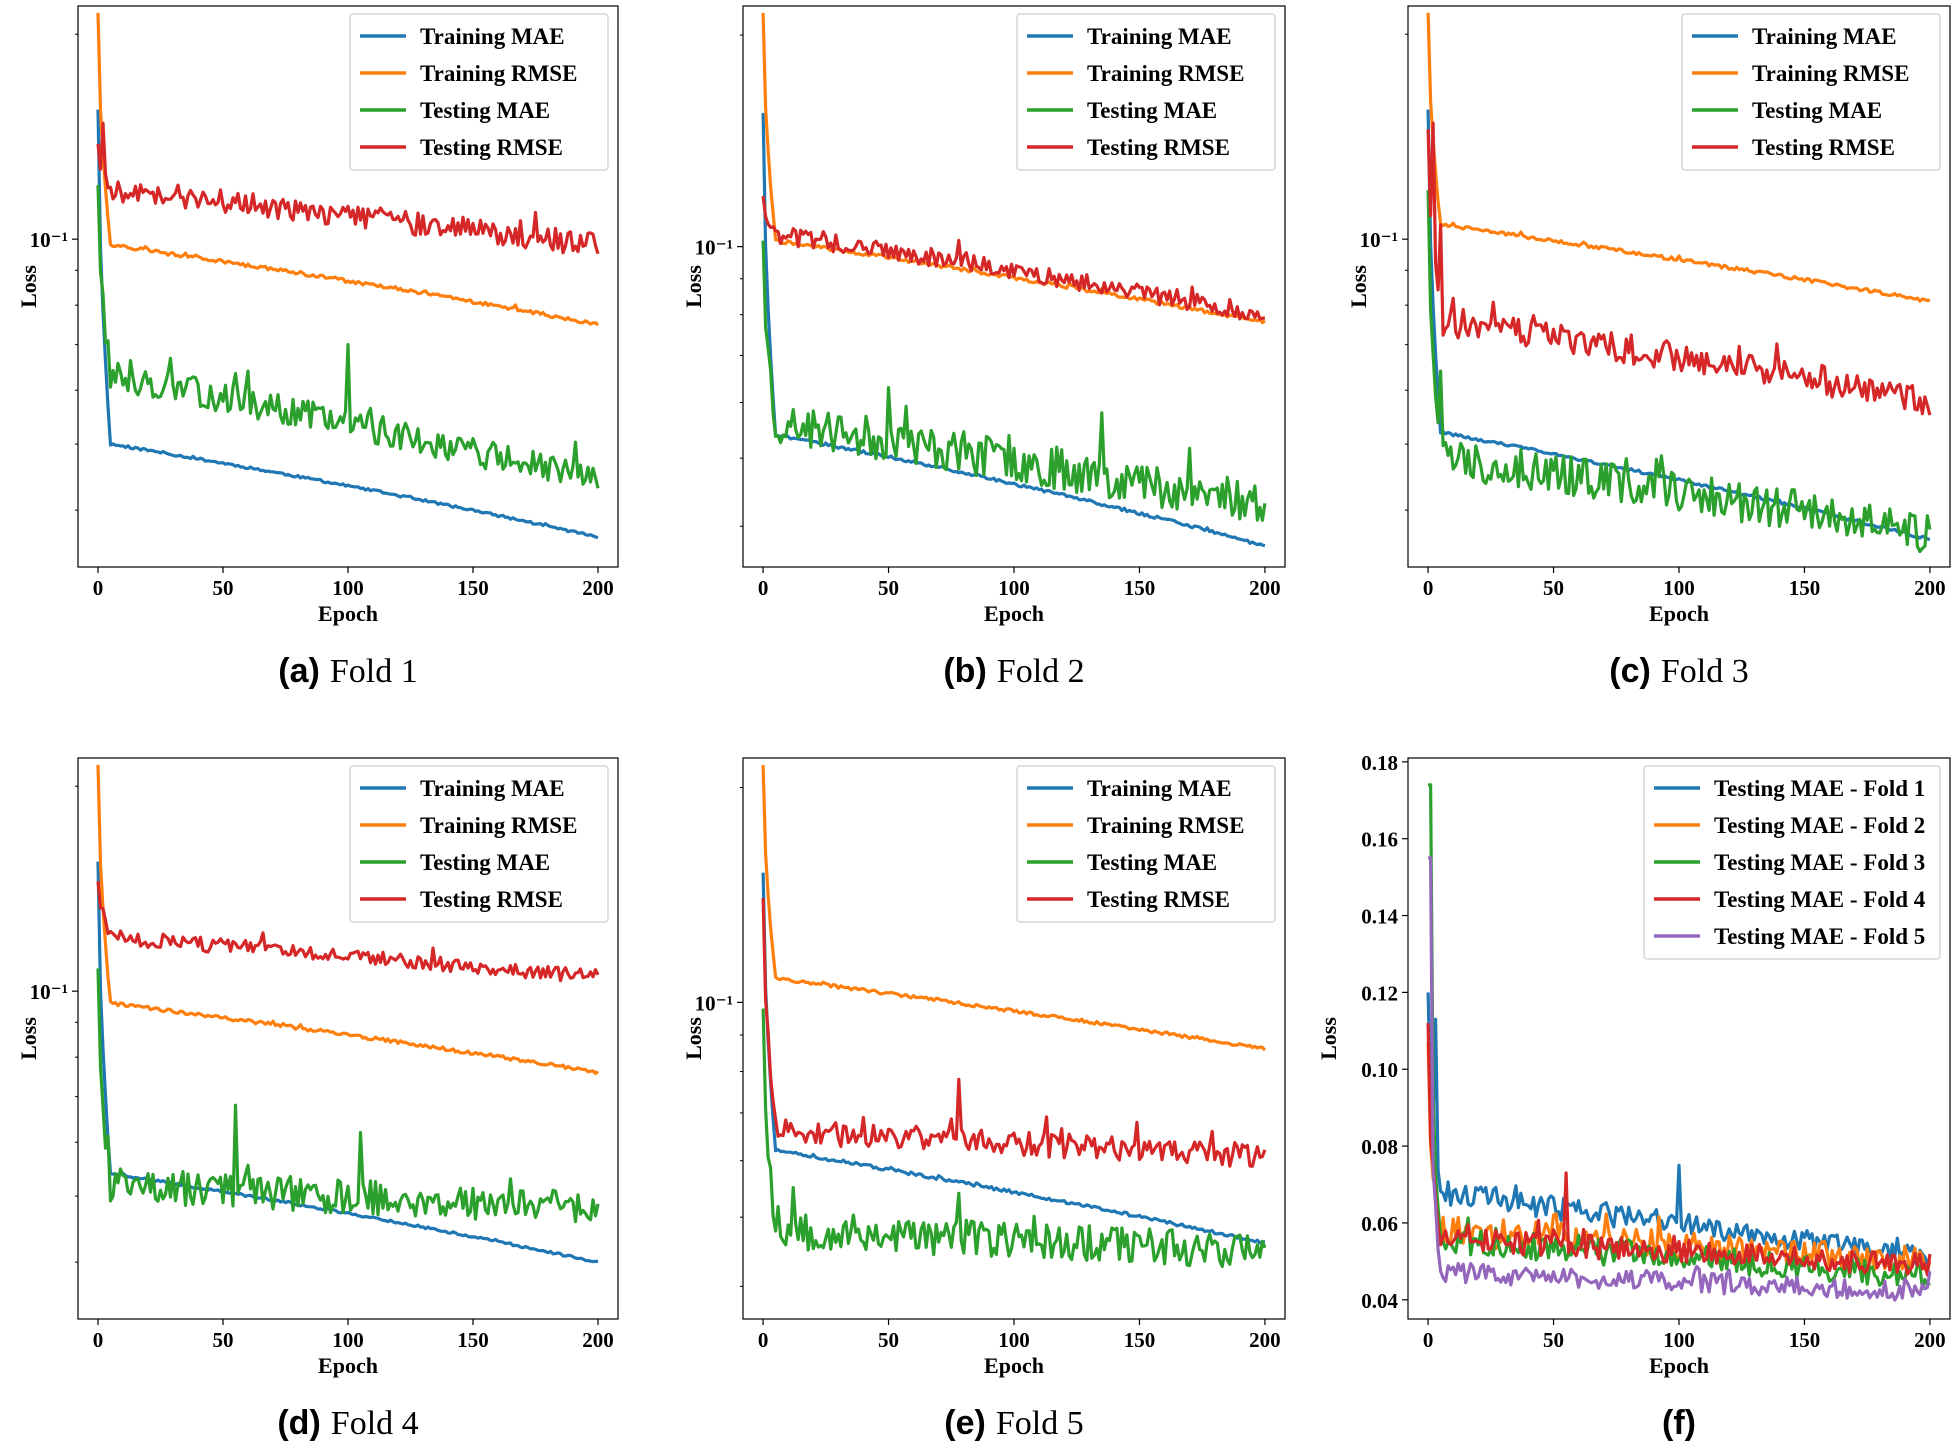 The width and height of the screenshot is (1953, 1442). Describe the element at coordinates (1379, 1301) in the screenshot. I see `y-tick-label: 0.04` at that location.